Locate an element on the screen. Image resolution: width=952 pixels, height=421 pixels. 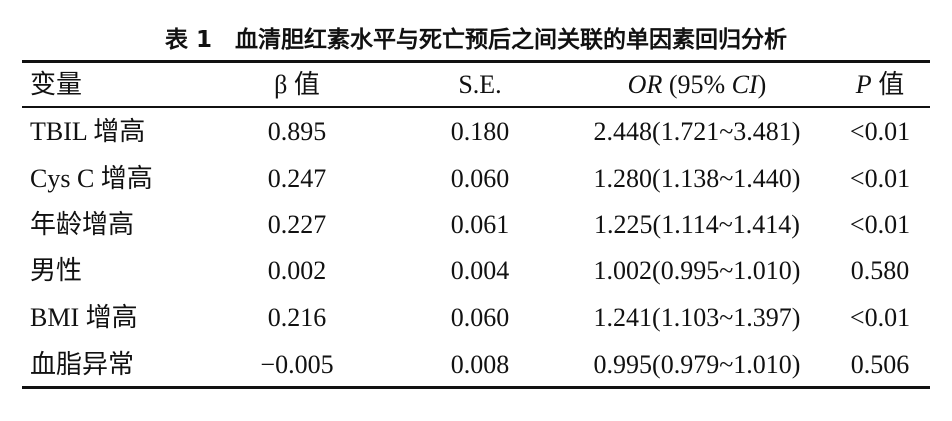
header-cell: 变量 is located at coordinates (56, 85).